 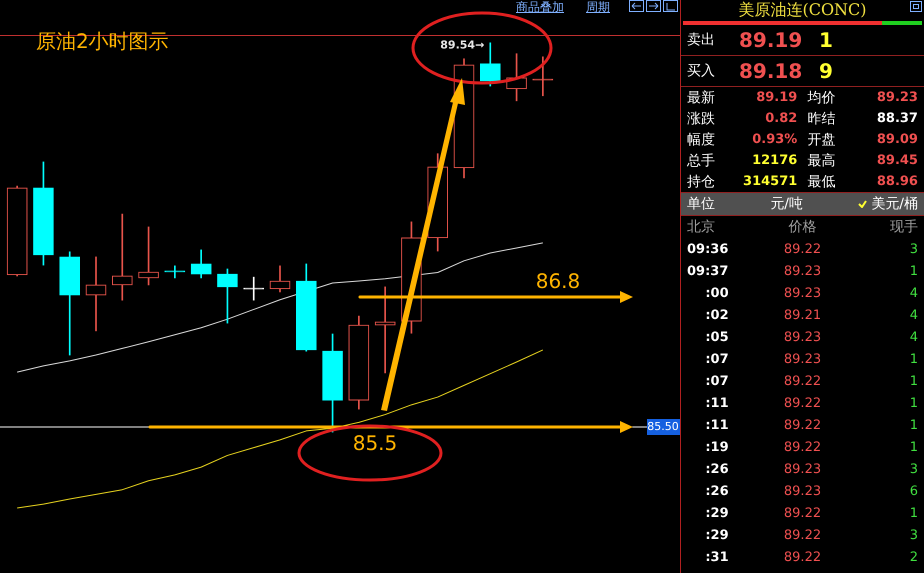 I want to click on text: 持仓, so click(x=701, y=181).